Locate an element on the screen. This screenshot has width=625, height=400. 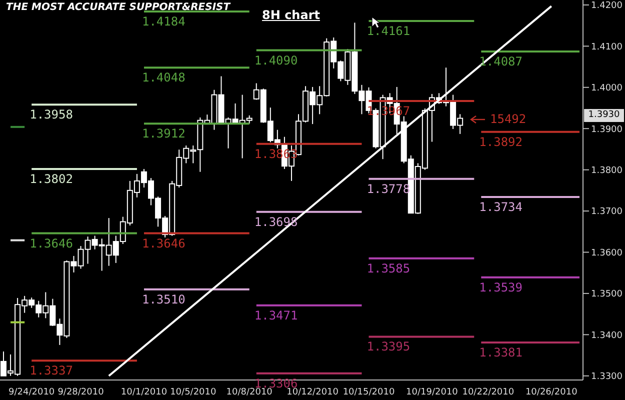
x-tick-label: 10/19/2010 is located at coordinates (432, 392).